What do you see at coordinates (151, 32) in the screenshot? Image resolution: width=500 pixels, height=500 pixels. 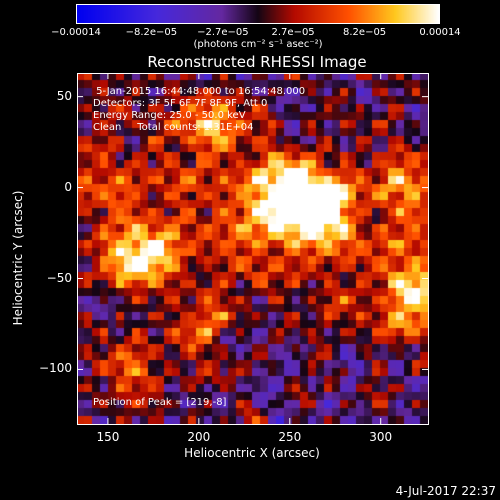 I see `colorbar-tick-label: −8.2e−05` at bounding box center [151, 32].